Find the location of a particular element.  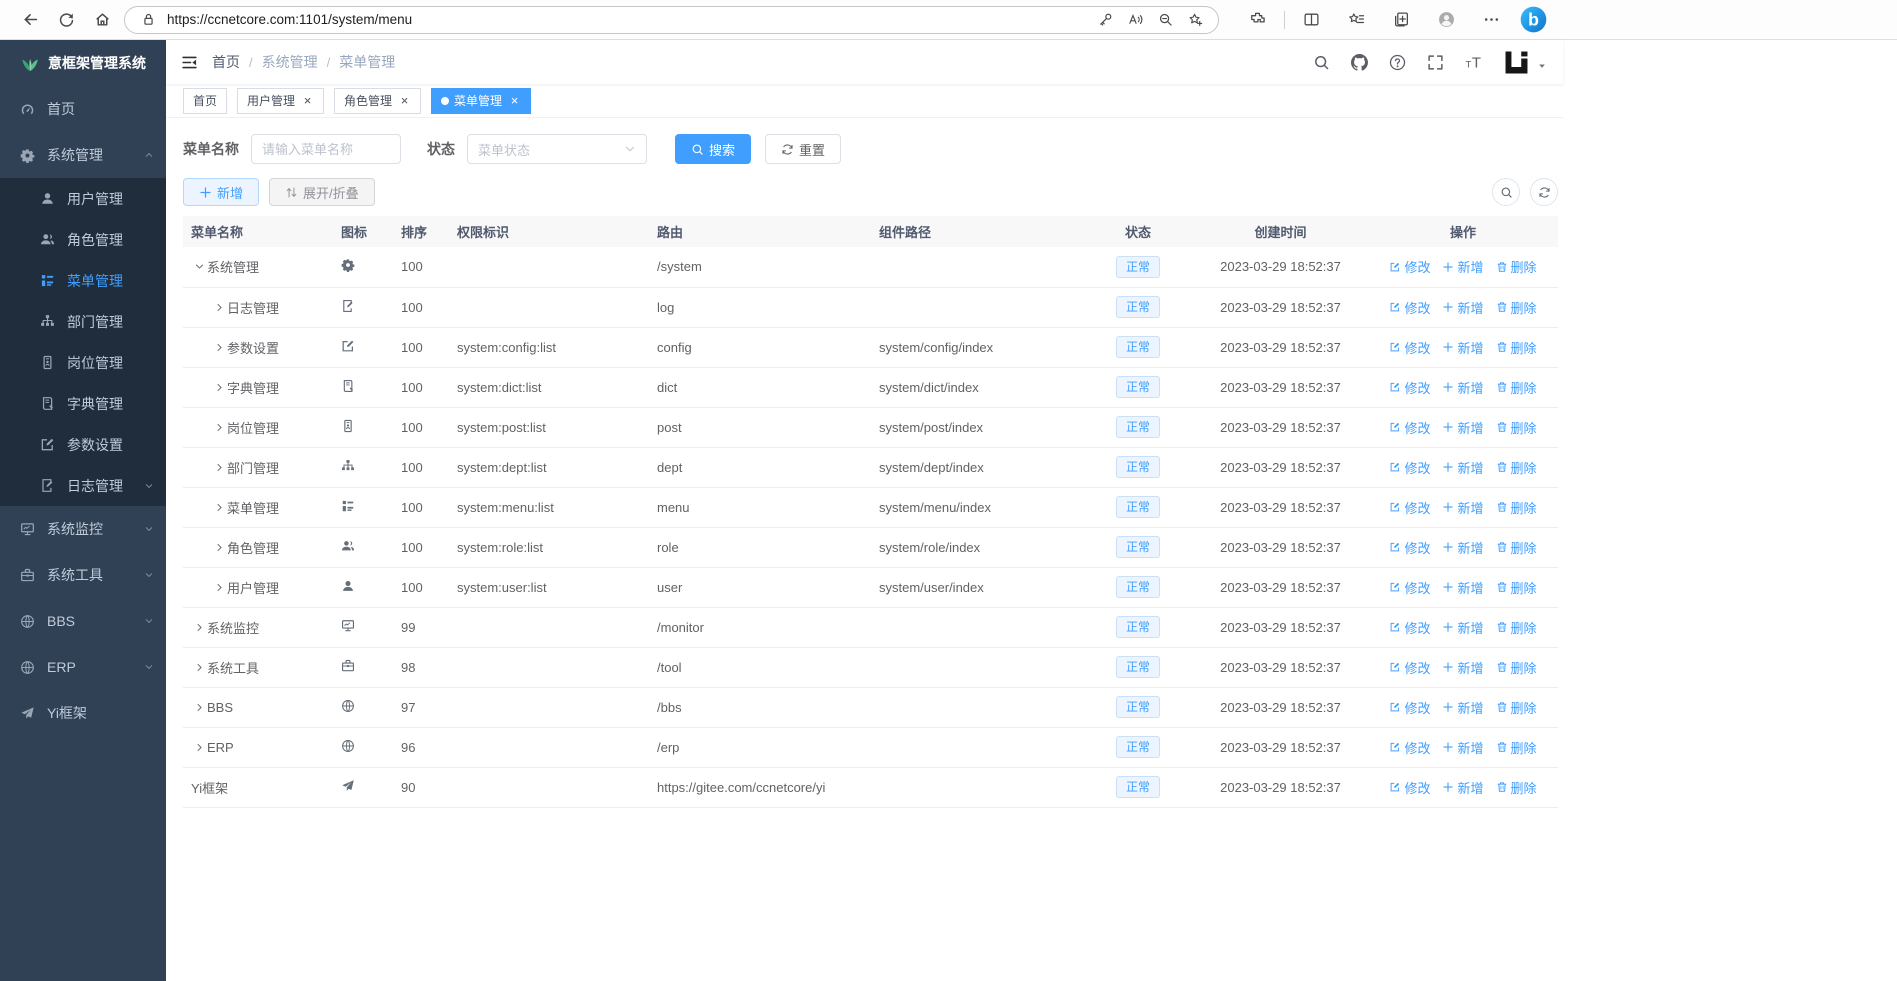

fullscreen-icon is located at coordinates (1435, 62).